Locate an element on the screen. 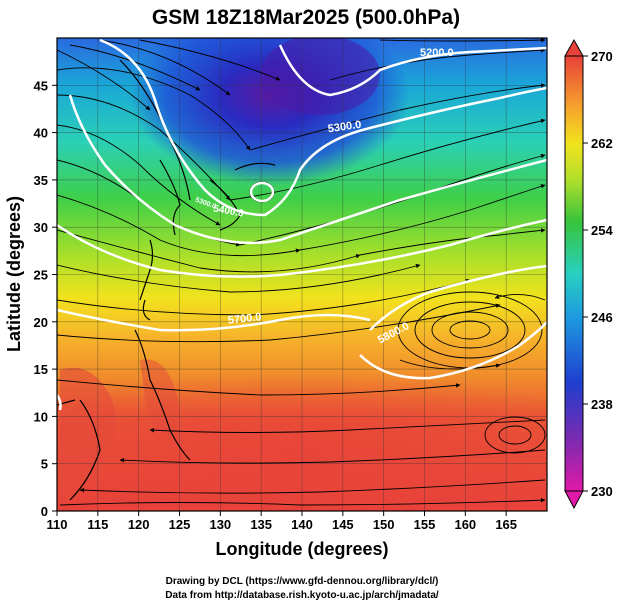 Image resolution: width=619 pixels, height=605 pixels. y-axis: 0 5 10 15 20 25 30 35 40 45 is located at coordinates (45, 298).